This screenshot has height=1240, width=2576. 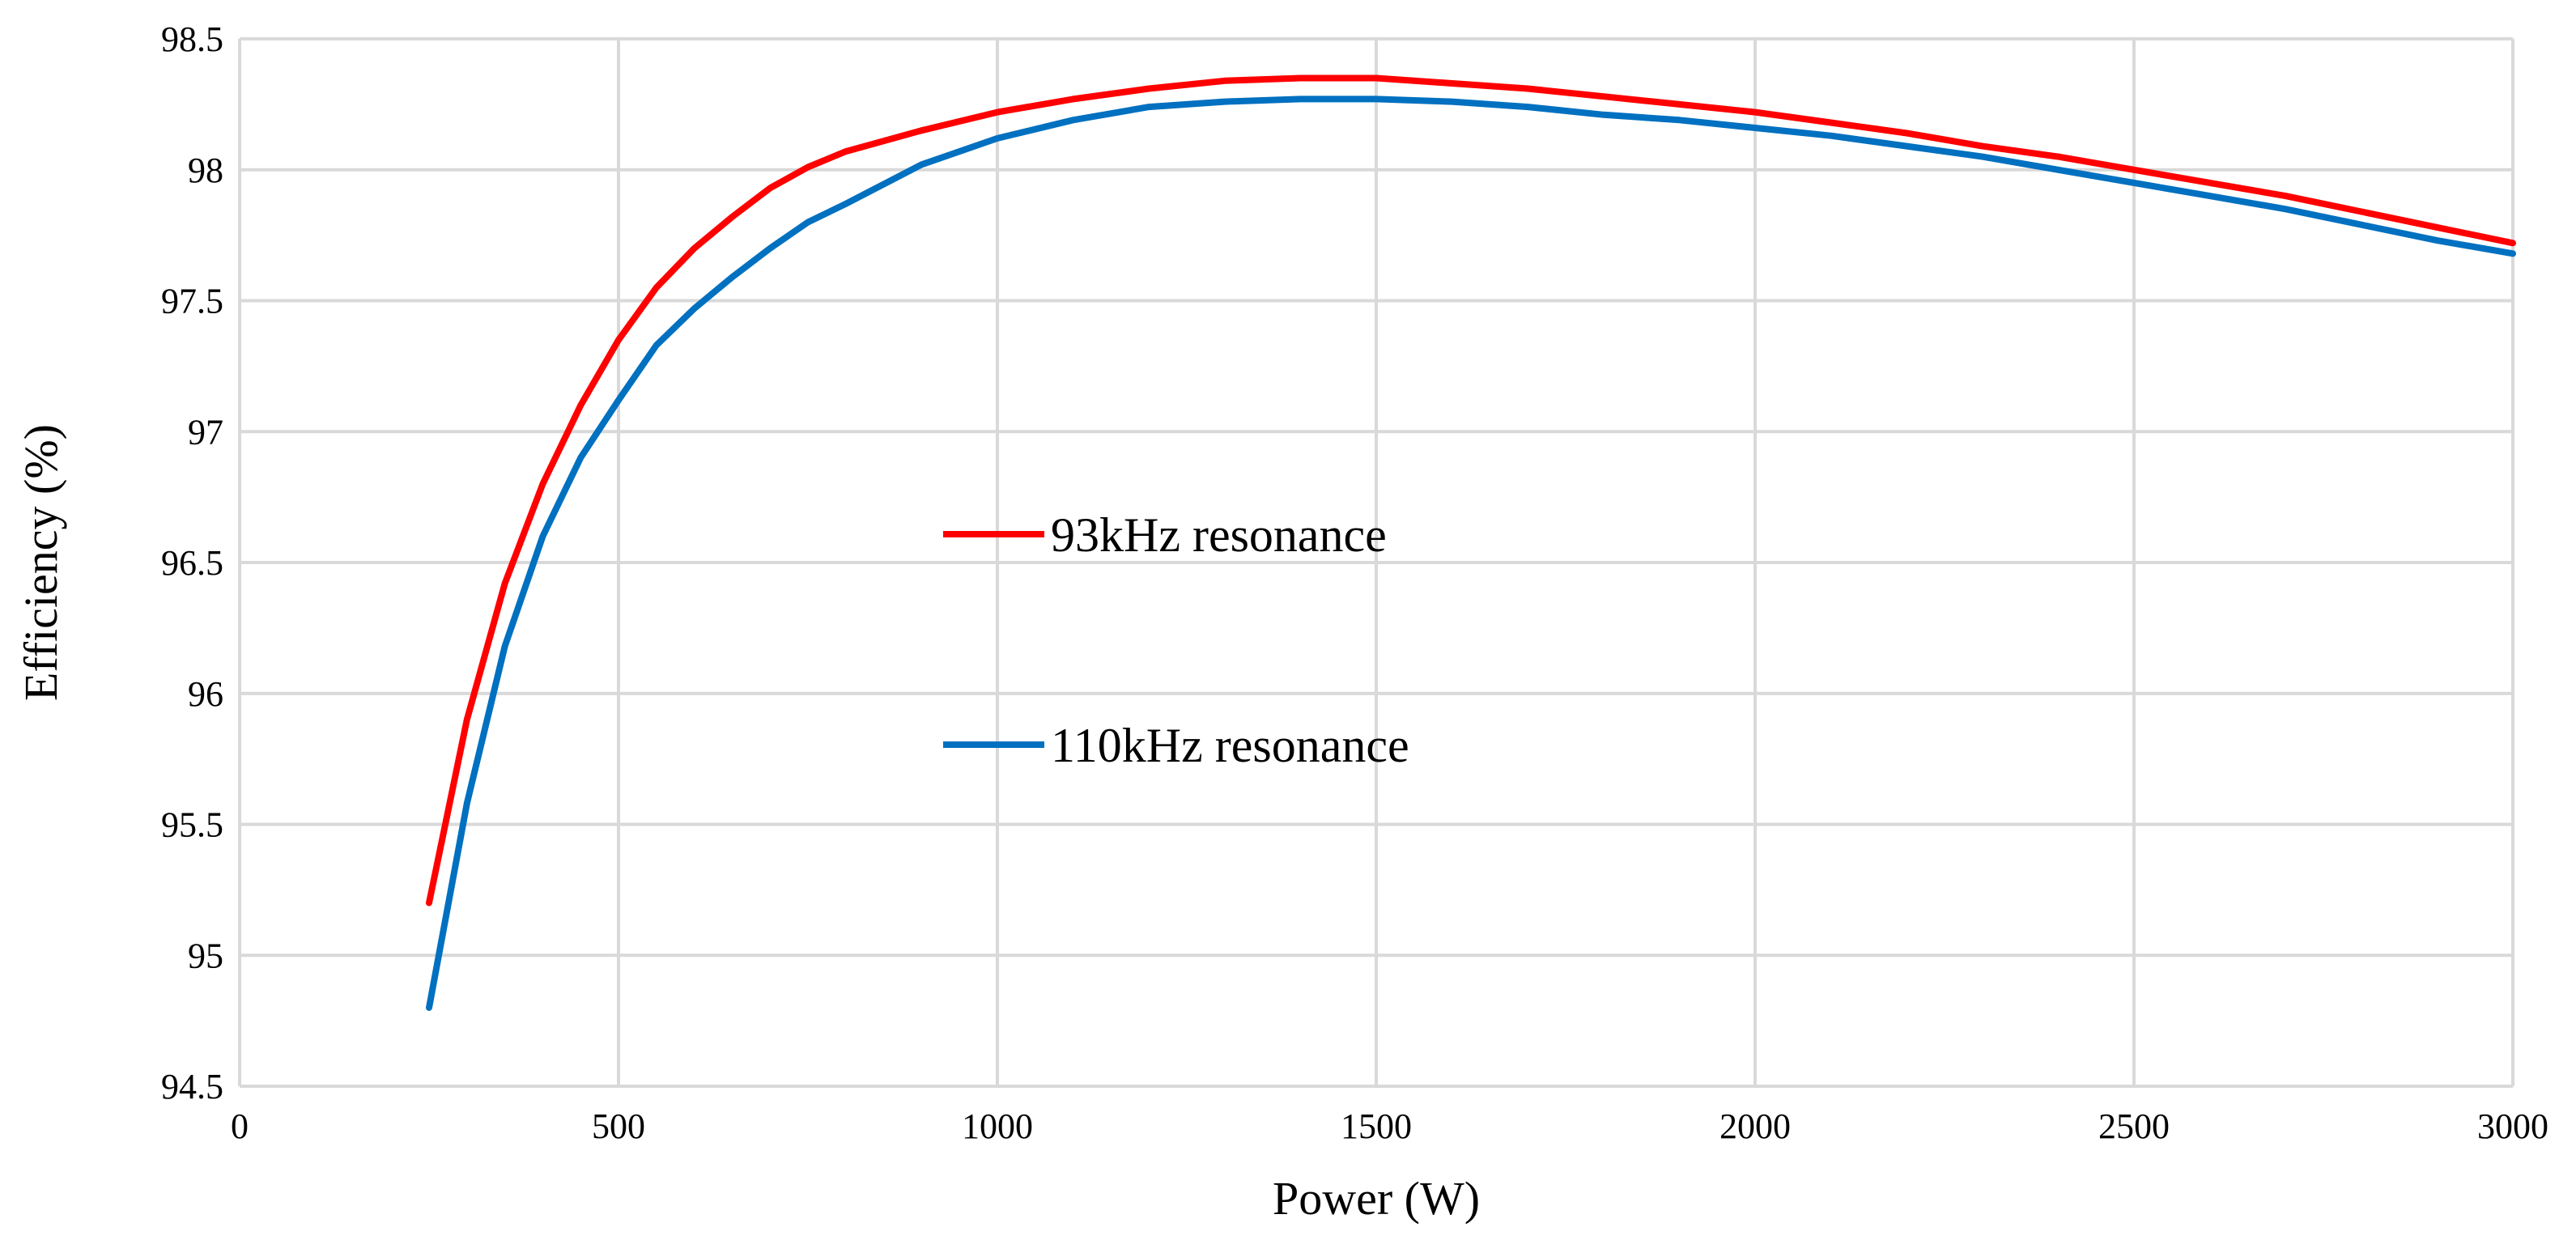 What do you see at coordinates (1377, 1198) in the screenshot?
I see `x-axis-title: Power (W)` at bounding box center [1377, 1198].